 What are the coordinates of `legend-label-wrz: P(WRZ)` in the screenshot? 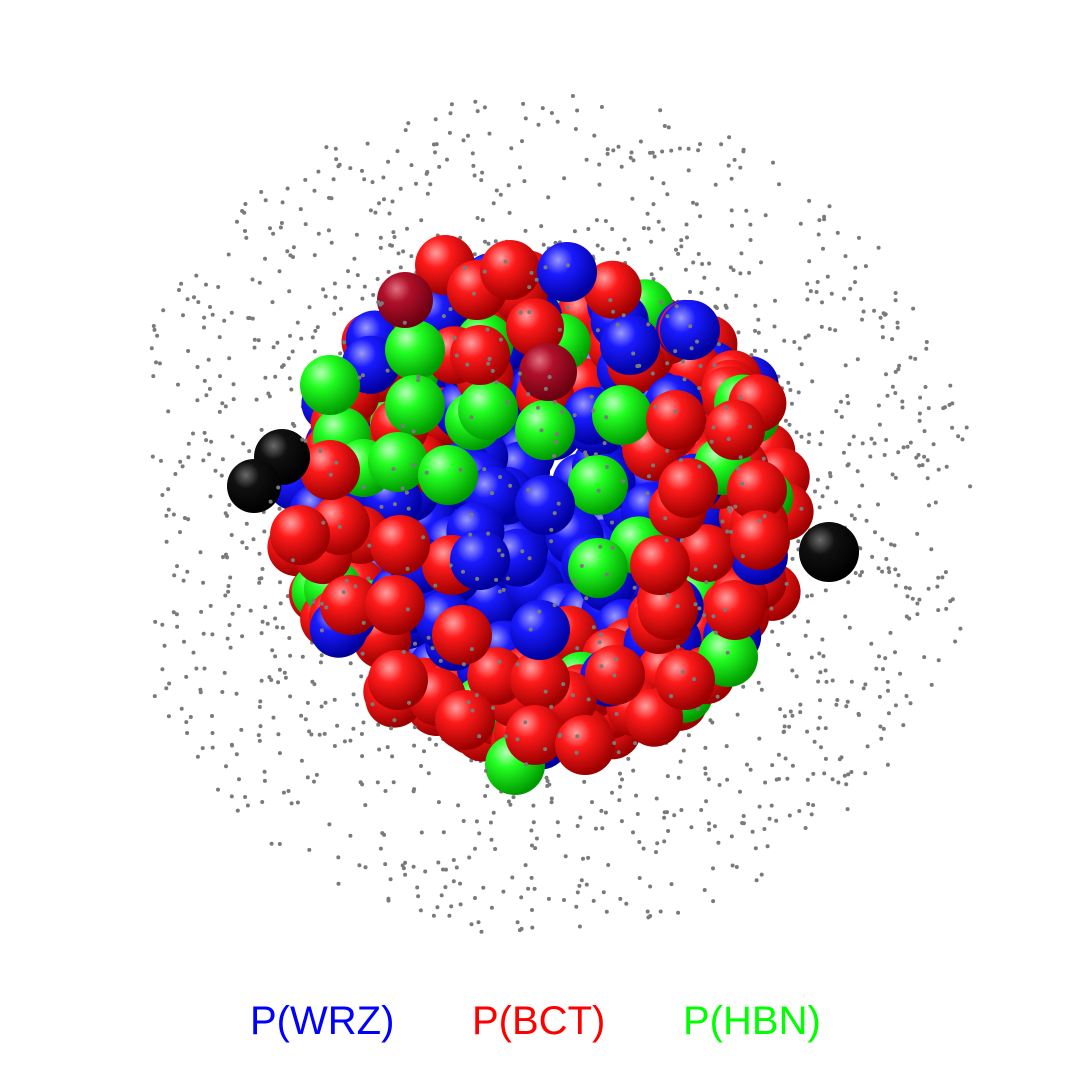 It's located at (322, 1021).